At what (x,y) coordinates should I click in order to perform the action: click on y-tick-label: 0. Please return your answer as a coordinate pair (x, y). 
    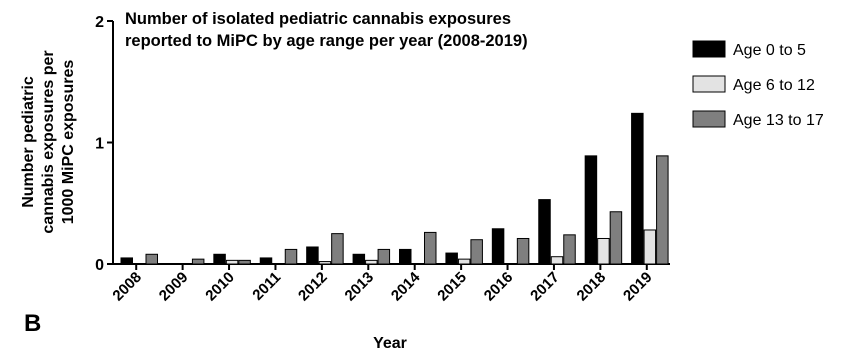
    Looking at the image, I should click on (99, 265).